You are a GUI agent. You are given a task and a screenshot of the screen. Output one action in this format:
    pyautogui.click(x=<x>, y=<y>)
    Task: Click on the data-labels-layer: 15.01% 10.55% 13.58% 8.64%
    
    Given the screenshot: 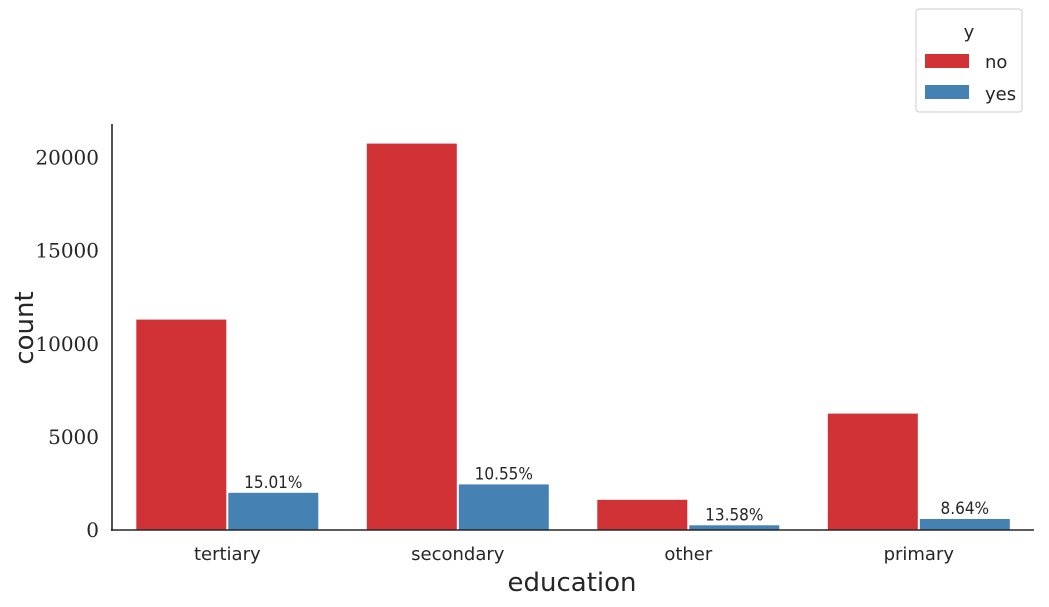 What is the action you would take?
    pyautogui.click(x=616, y=494)
    